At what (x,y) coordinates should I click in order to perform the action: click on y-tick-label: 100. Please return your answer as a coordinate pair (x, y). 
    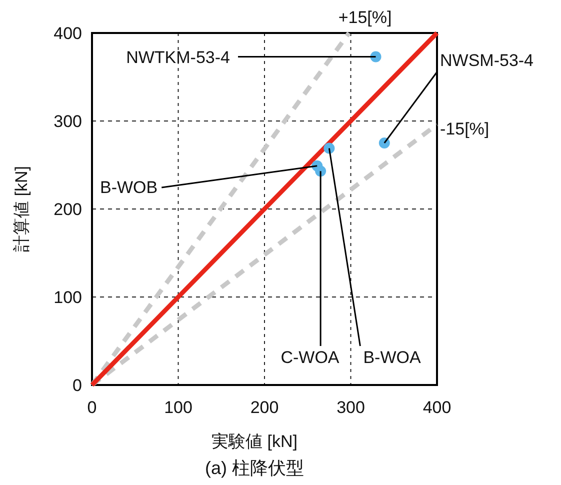
    Looking at the image, I should click on (68, 297).